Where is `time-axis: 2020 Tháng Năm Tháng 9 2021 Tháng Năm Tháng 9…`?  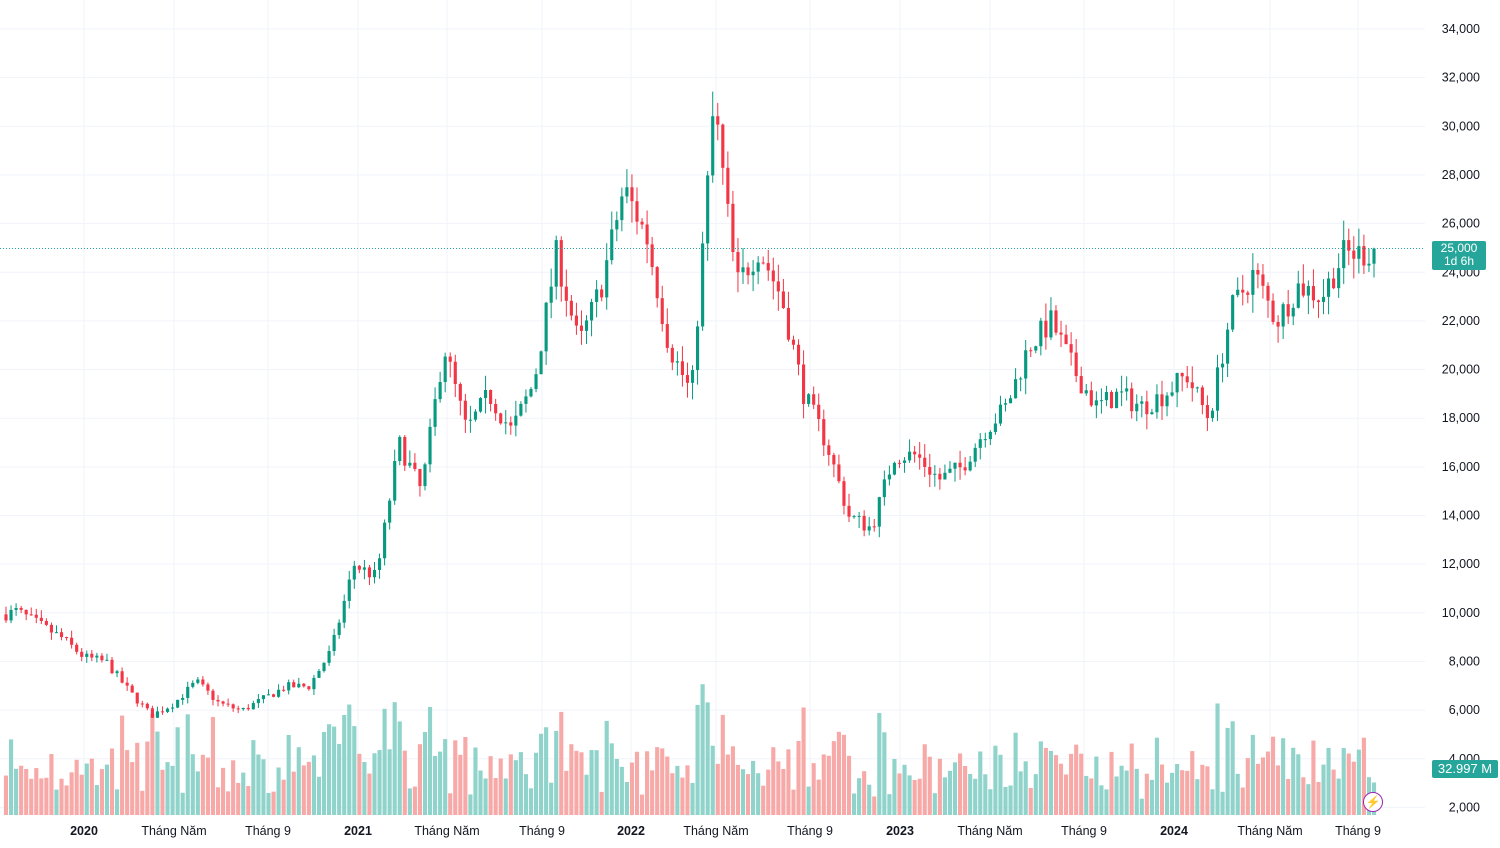
time-axis: 2020 Tháng Năm Tháng 9 2021 Tháng Năm Tháng 9… is located at coordinates (725, 831).